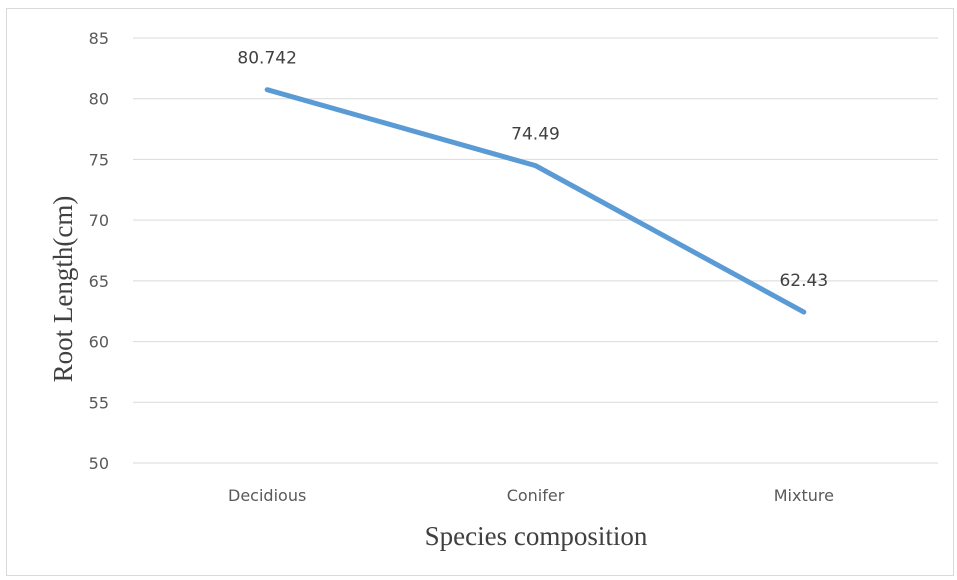 This screenshot has width=957, height=580. I want to click on y-tick-label: 65, so click(99, 281).